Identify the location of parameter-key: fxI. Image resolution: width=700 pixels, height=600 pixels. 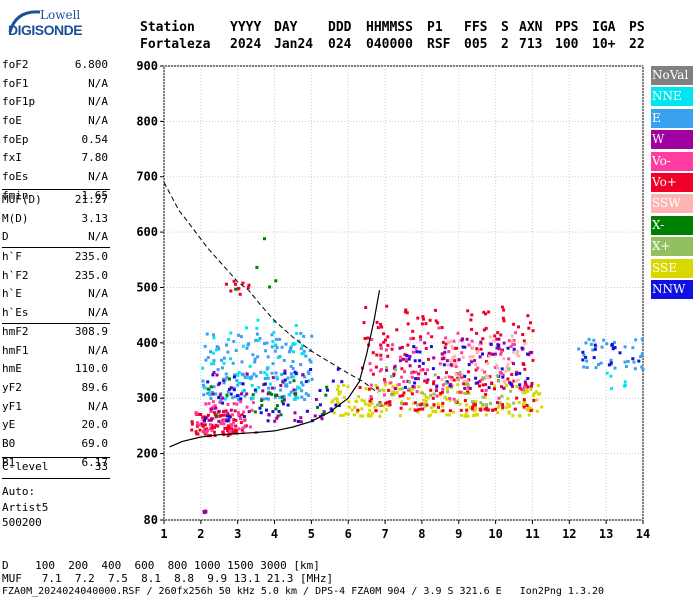
(12, 158).